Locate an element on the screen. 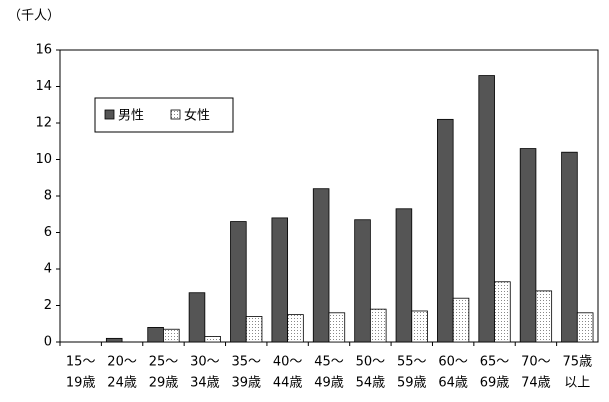  x-tick-label: 64歳 is located at coordinates (453, 383).